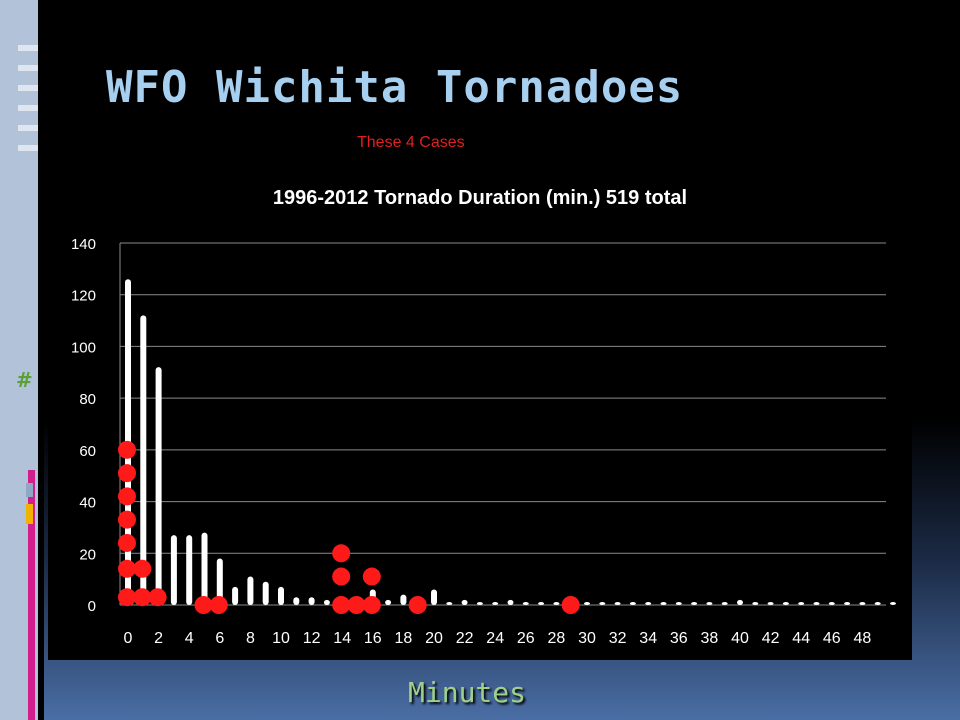  What do you see at coordinates (83, 347) in the screenshot?
I see `y-tick-label: 100` at bounding box center [83, 347].